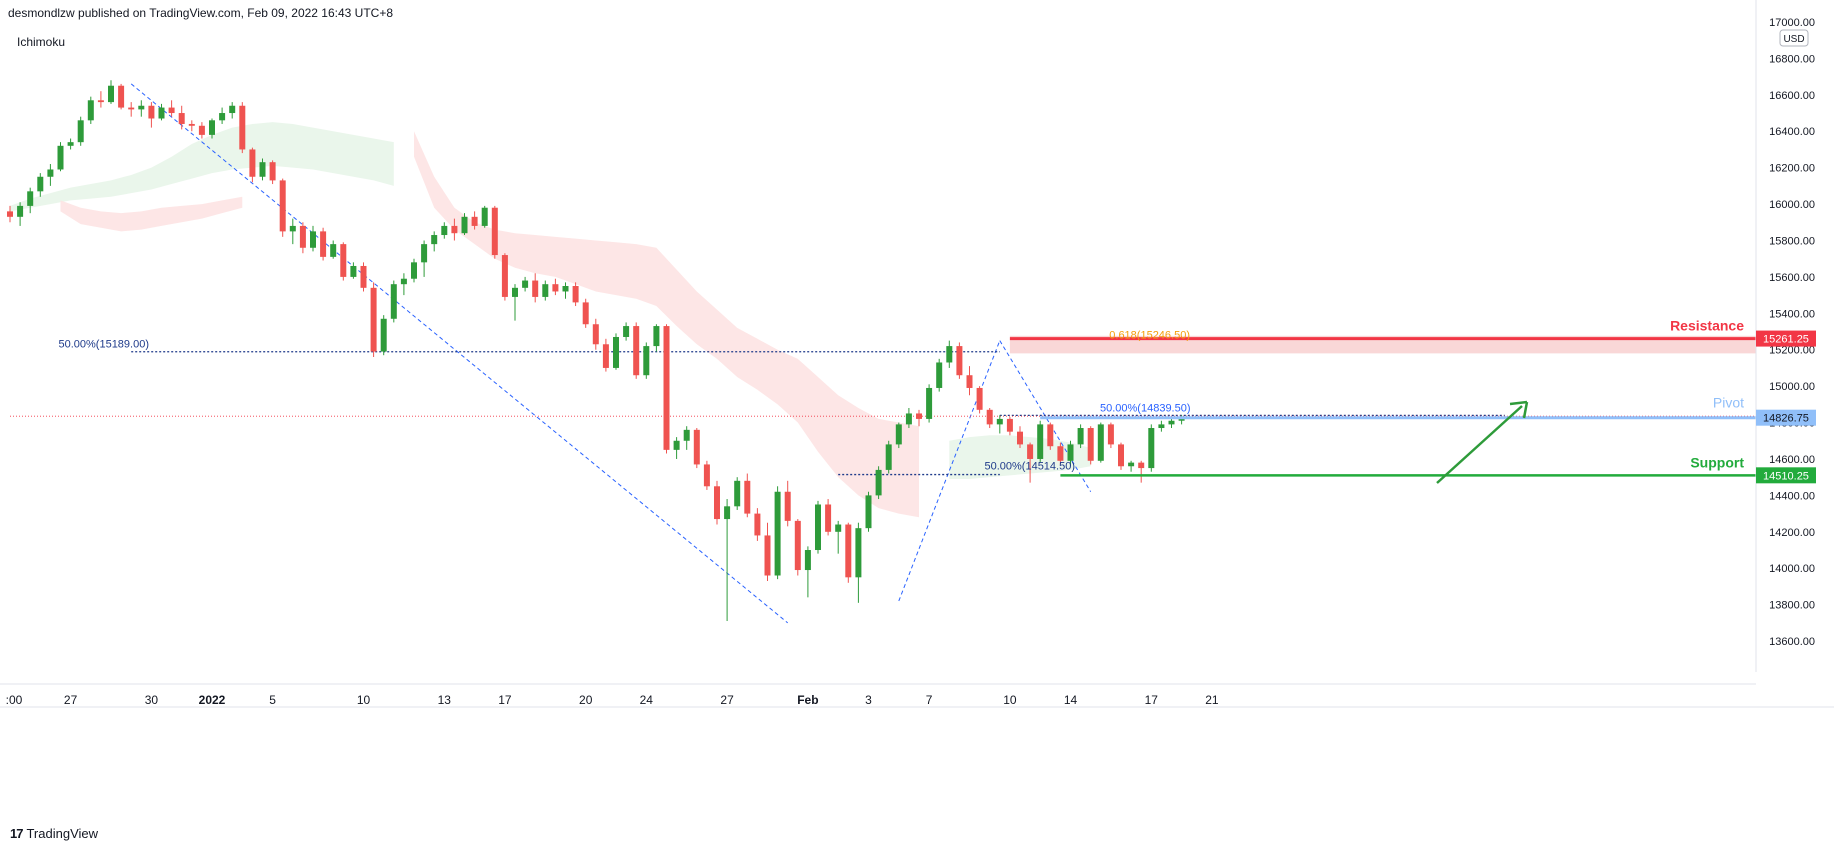 Image resolution: width=1834 pixels, height=851 pixels. Describe the element at coordinates (1794, 38) in the screenshot. I see `currency-badge` at that location.